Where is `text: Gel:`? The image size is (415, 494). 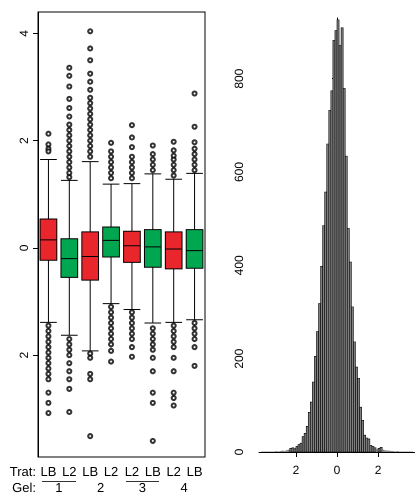
text: Gel: is located at coordinates (24, 487).